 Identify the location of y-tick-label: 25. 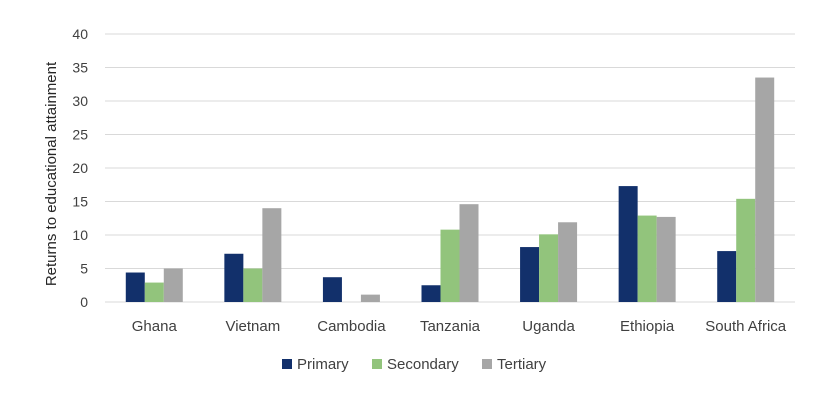
(80, 135).